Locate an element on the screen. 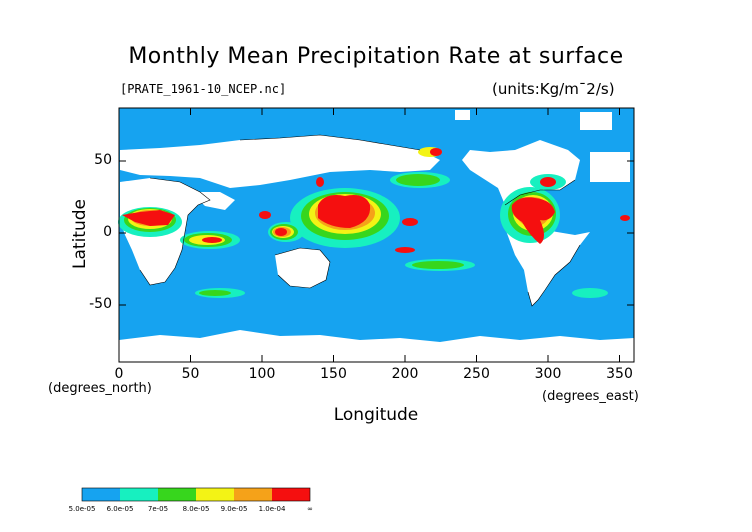 Image resolution: width=752 pixels, height=532 pixels. xtick-label: 150 is located at coordinates (333, 374).